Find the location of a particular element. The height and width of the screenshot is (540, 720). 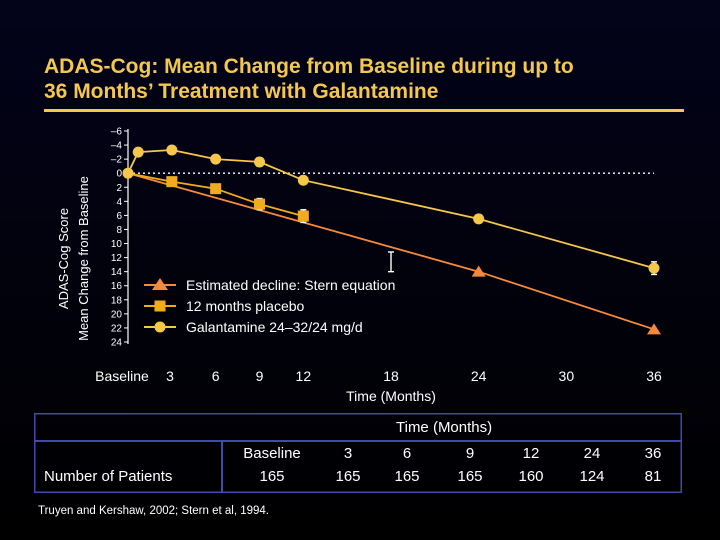

legend-marker-square is located at coordinates (160, 306).